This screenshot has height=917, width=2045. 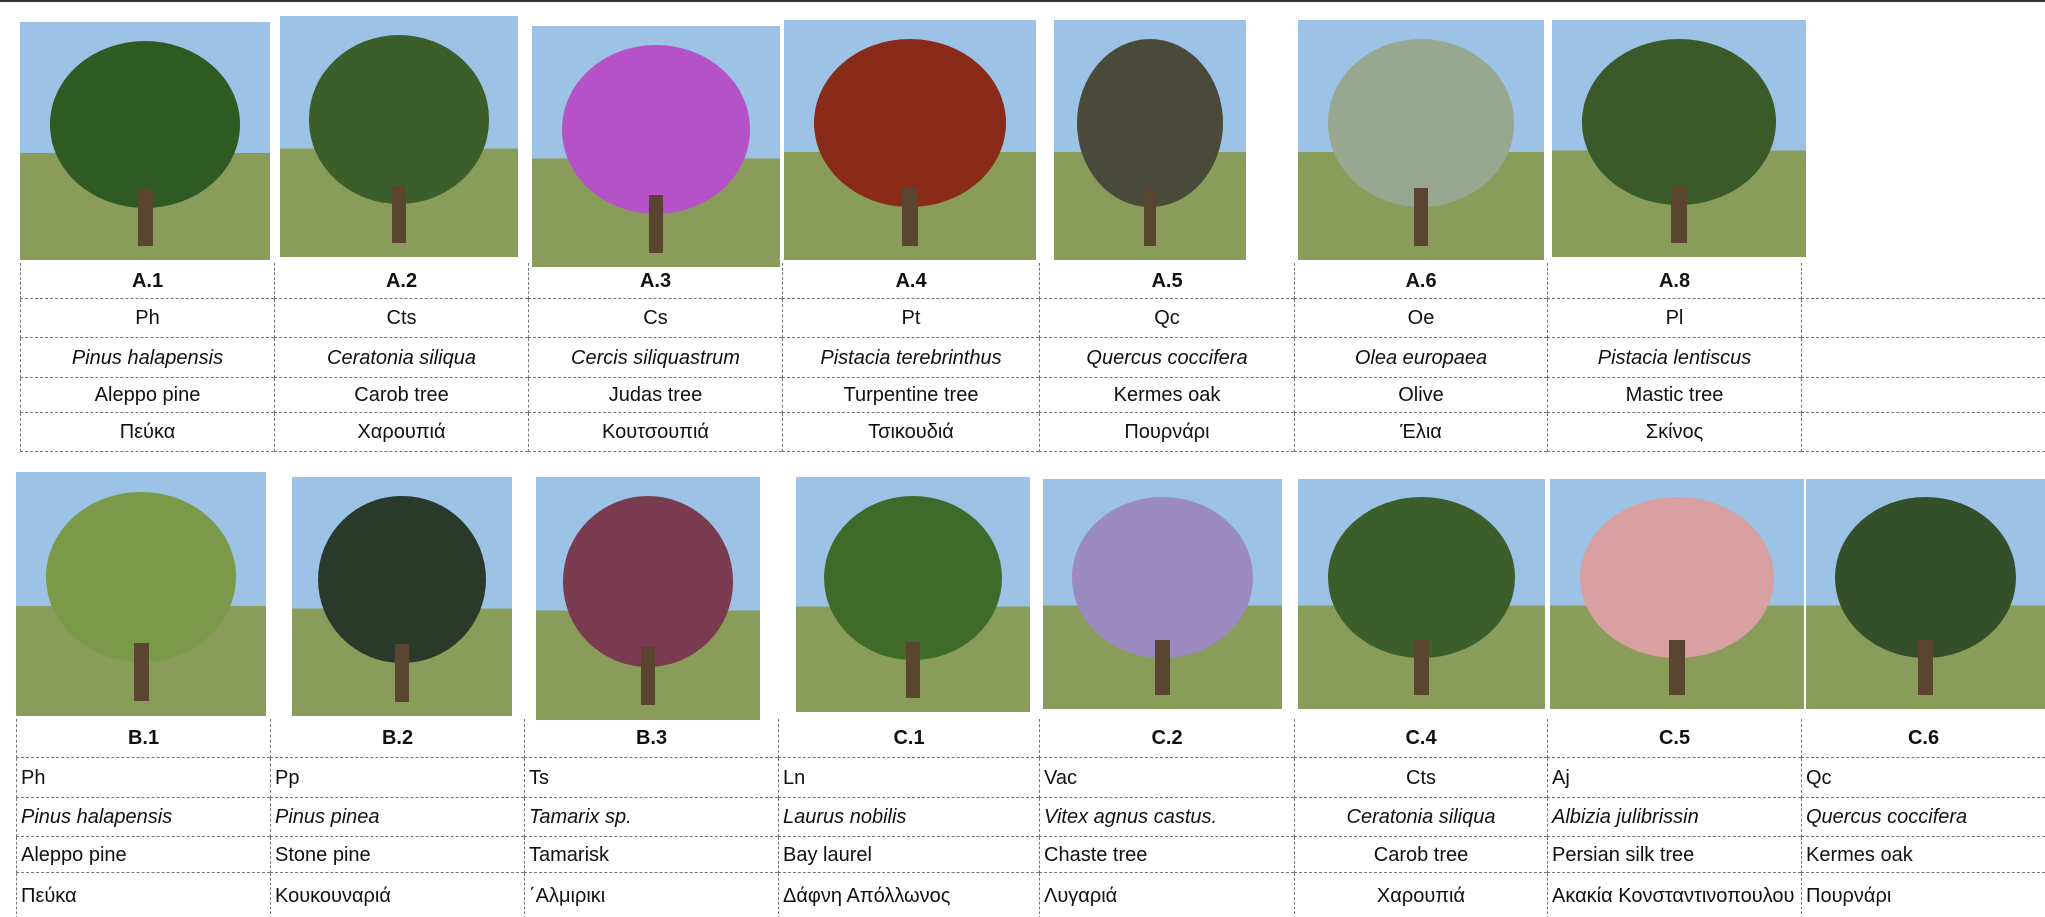 I want to click on greek-name: ΄Αλμιρικι, so click(x=651, y=895).